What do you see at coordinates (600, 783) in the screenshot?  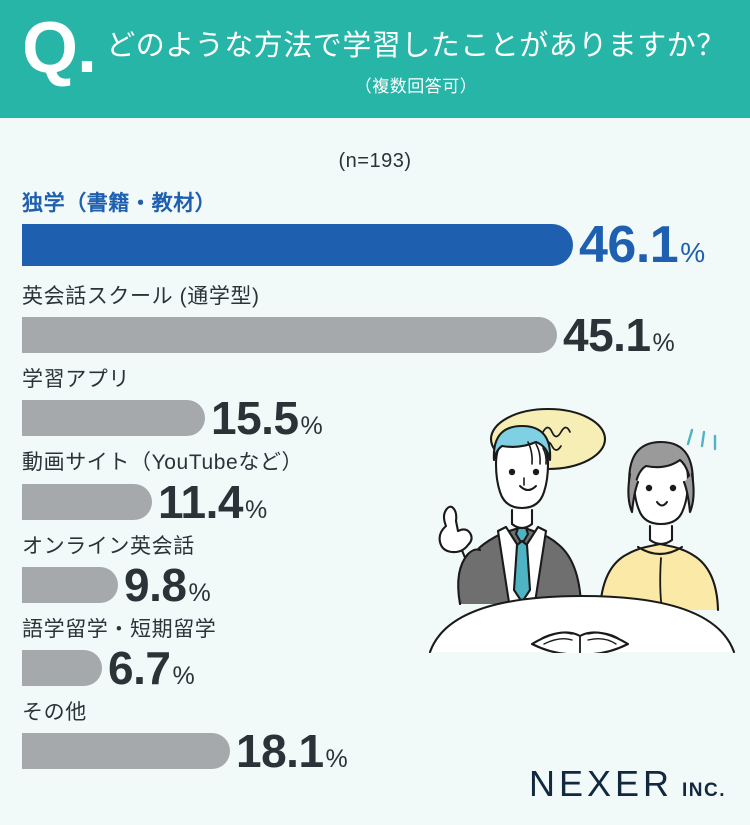 I see `logo-brand-text: NEXER` at bounding box center [600, 783].